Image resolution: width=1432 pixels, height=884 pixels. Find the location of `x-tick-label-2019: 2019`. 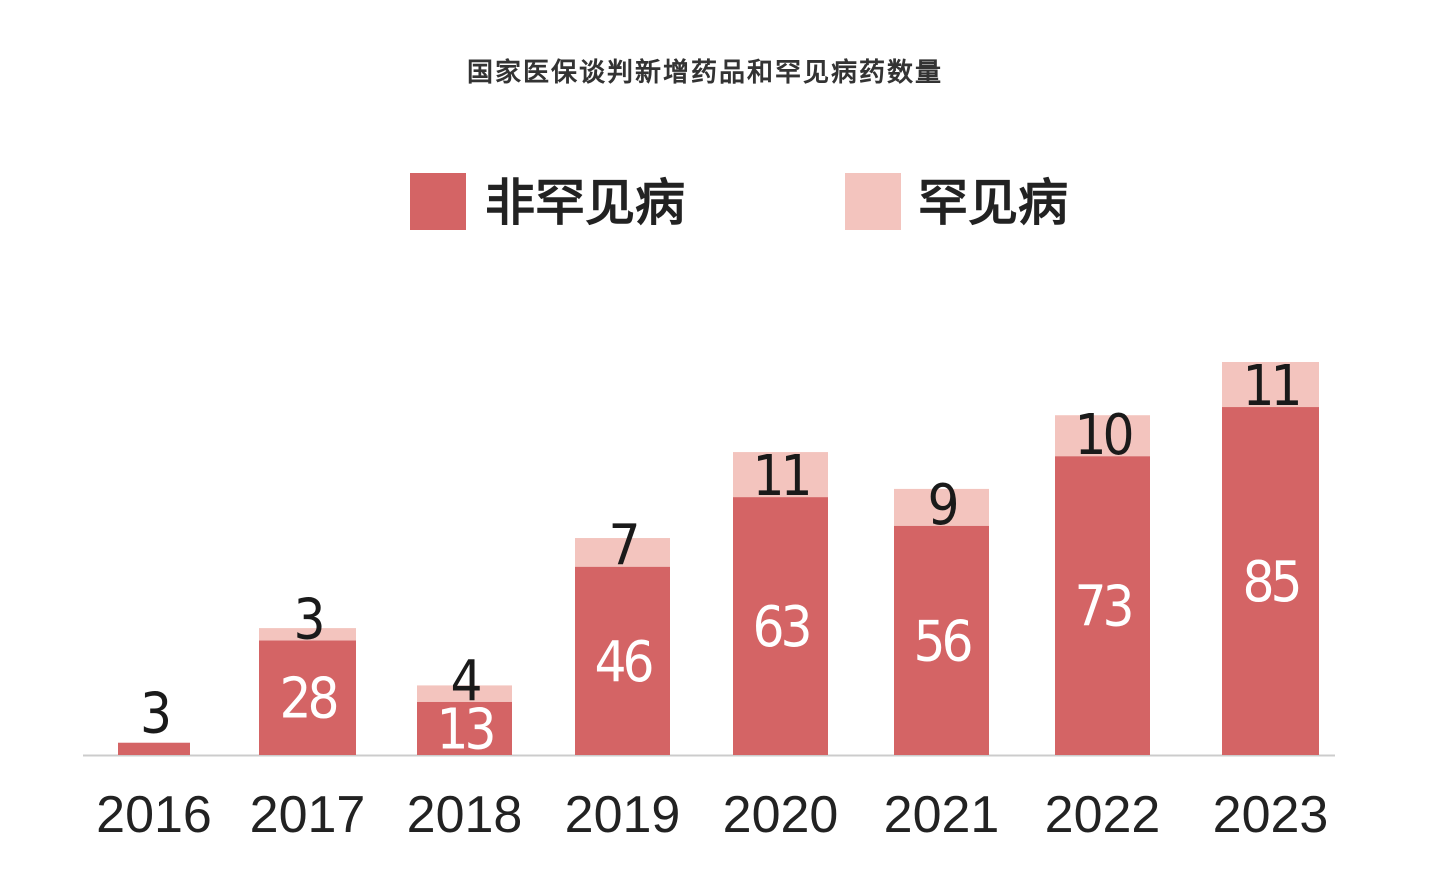

x-tick-label-2019: 2019 is located at coordinates (623, 815).